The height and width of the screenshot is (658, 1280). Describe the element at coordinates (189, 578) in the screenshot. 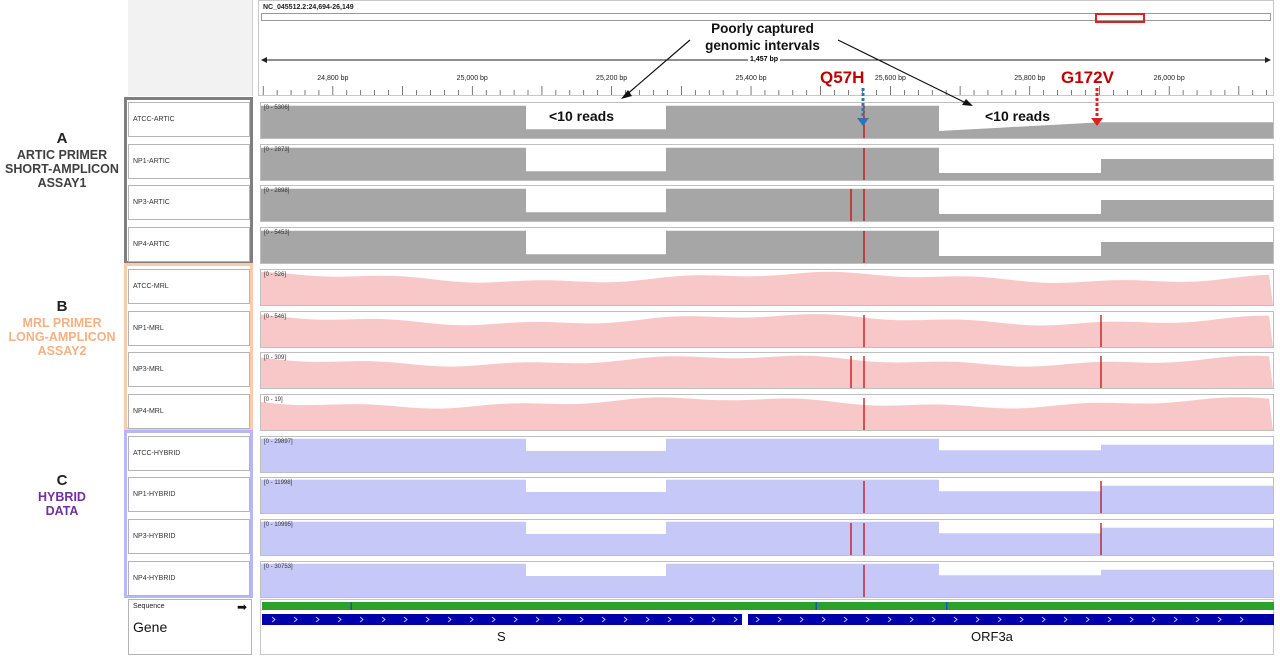

I see `track-name-np4-hybrid: NP4-HYBRID` at that location.